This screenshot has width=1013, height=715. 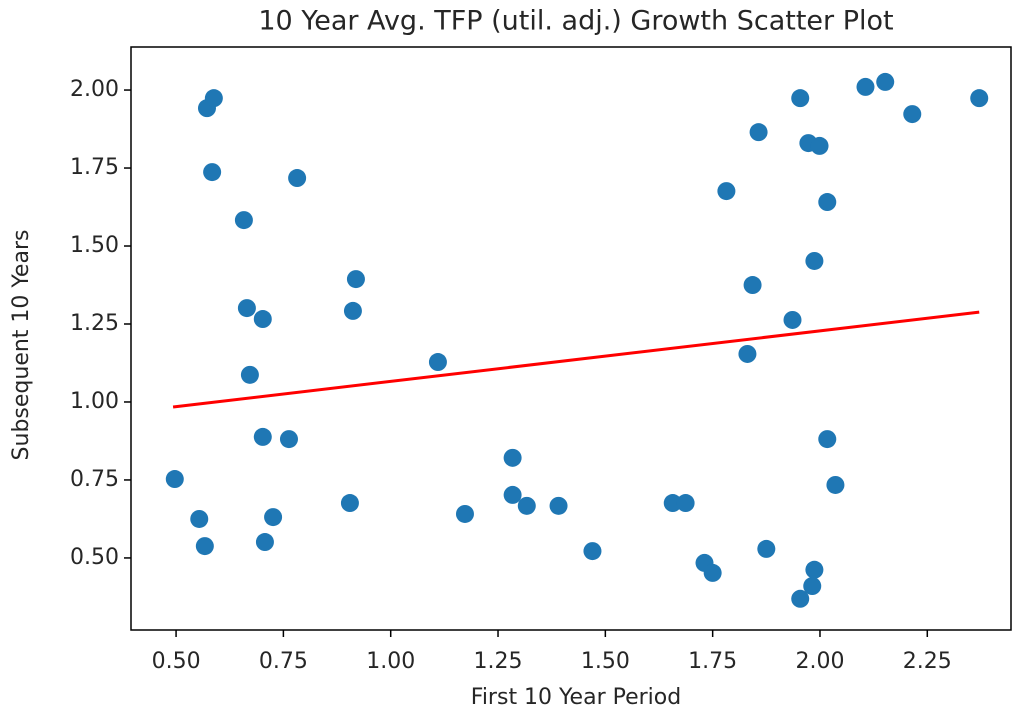 What do you see at coordinates (283, 661) in the screenshot?
I see `x-tick-label: 0.75` at bounding box center [283, 661].